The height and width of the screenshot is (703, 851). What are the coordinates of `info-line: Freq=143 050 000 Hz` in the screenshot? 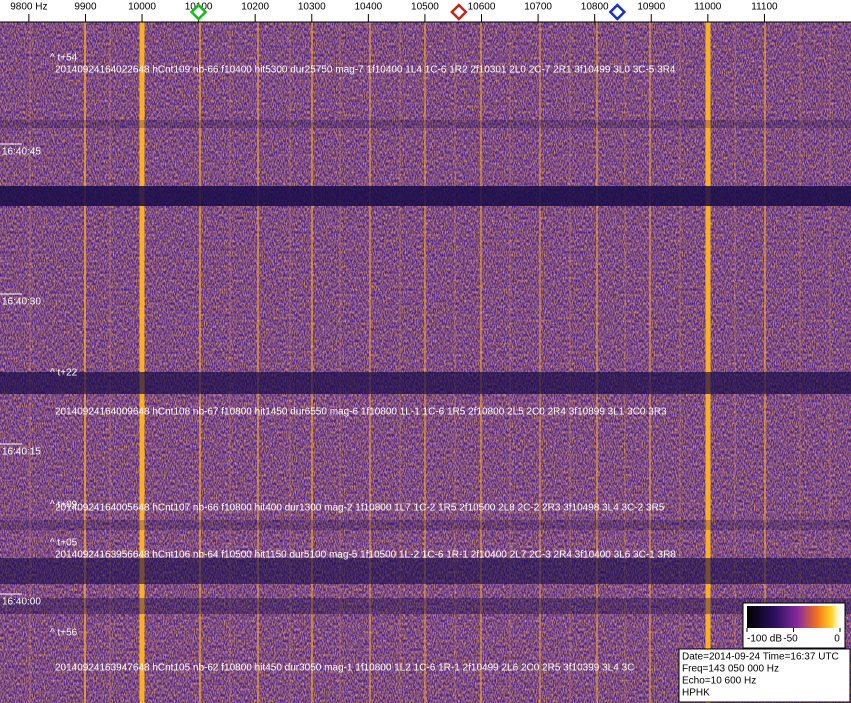 It's located at (730, 669).